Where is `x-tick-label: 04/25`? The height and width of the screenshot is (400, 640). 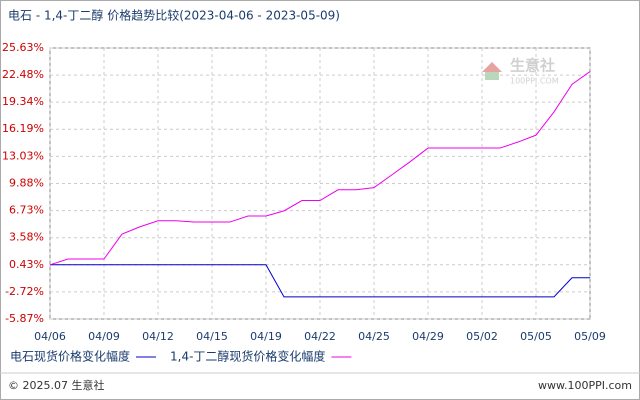
x-tick-label: 04/25 is located at coordinates (374, 336).